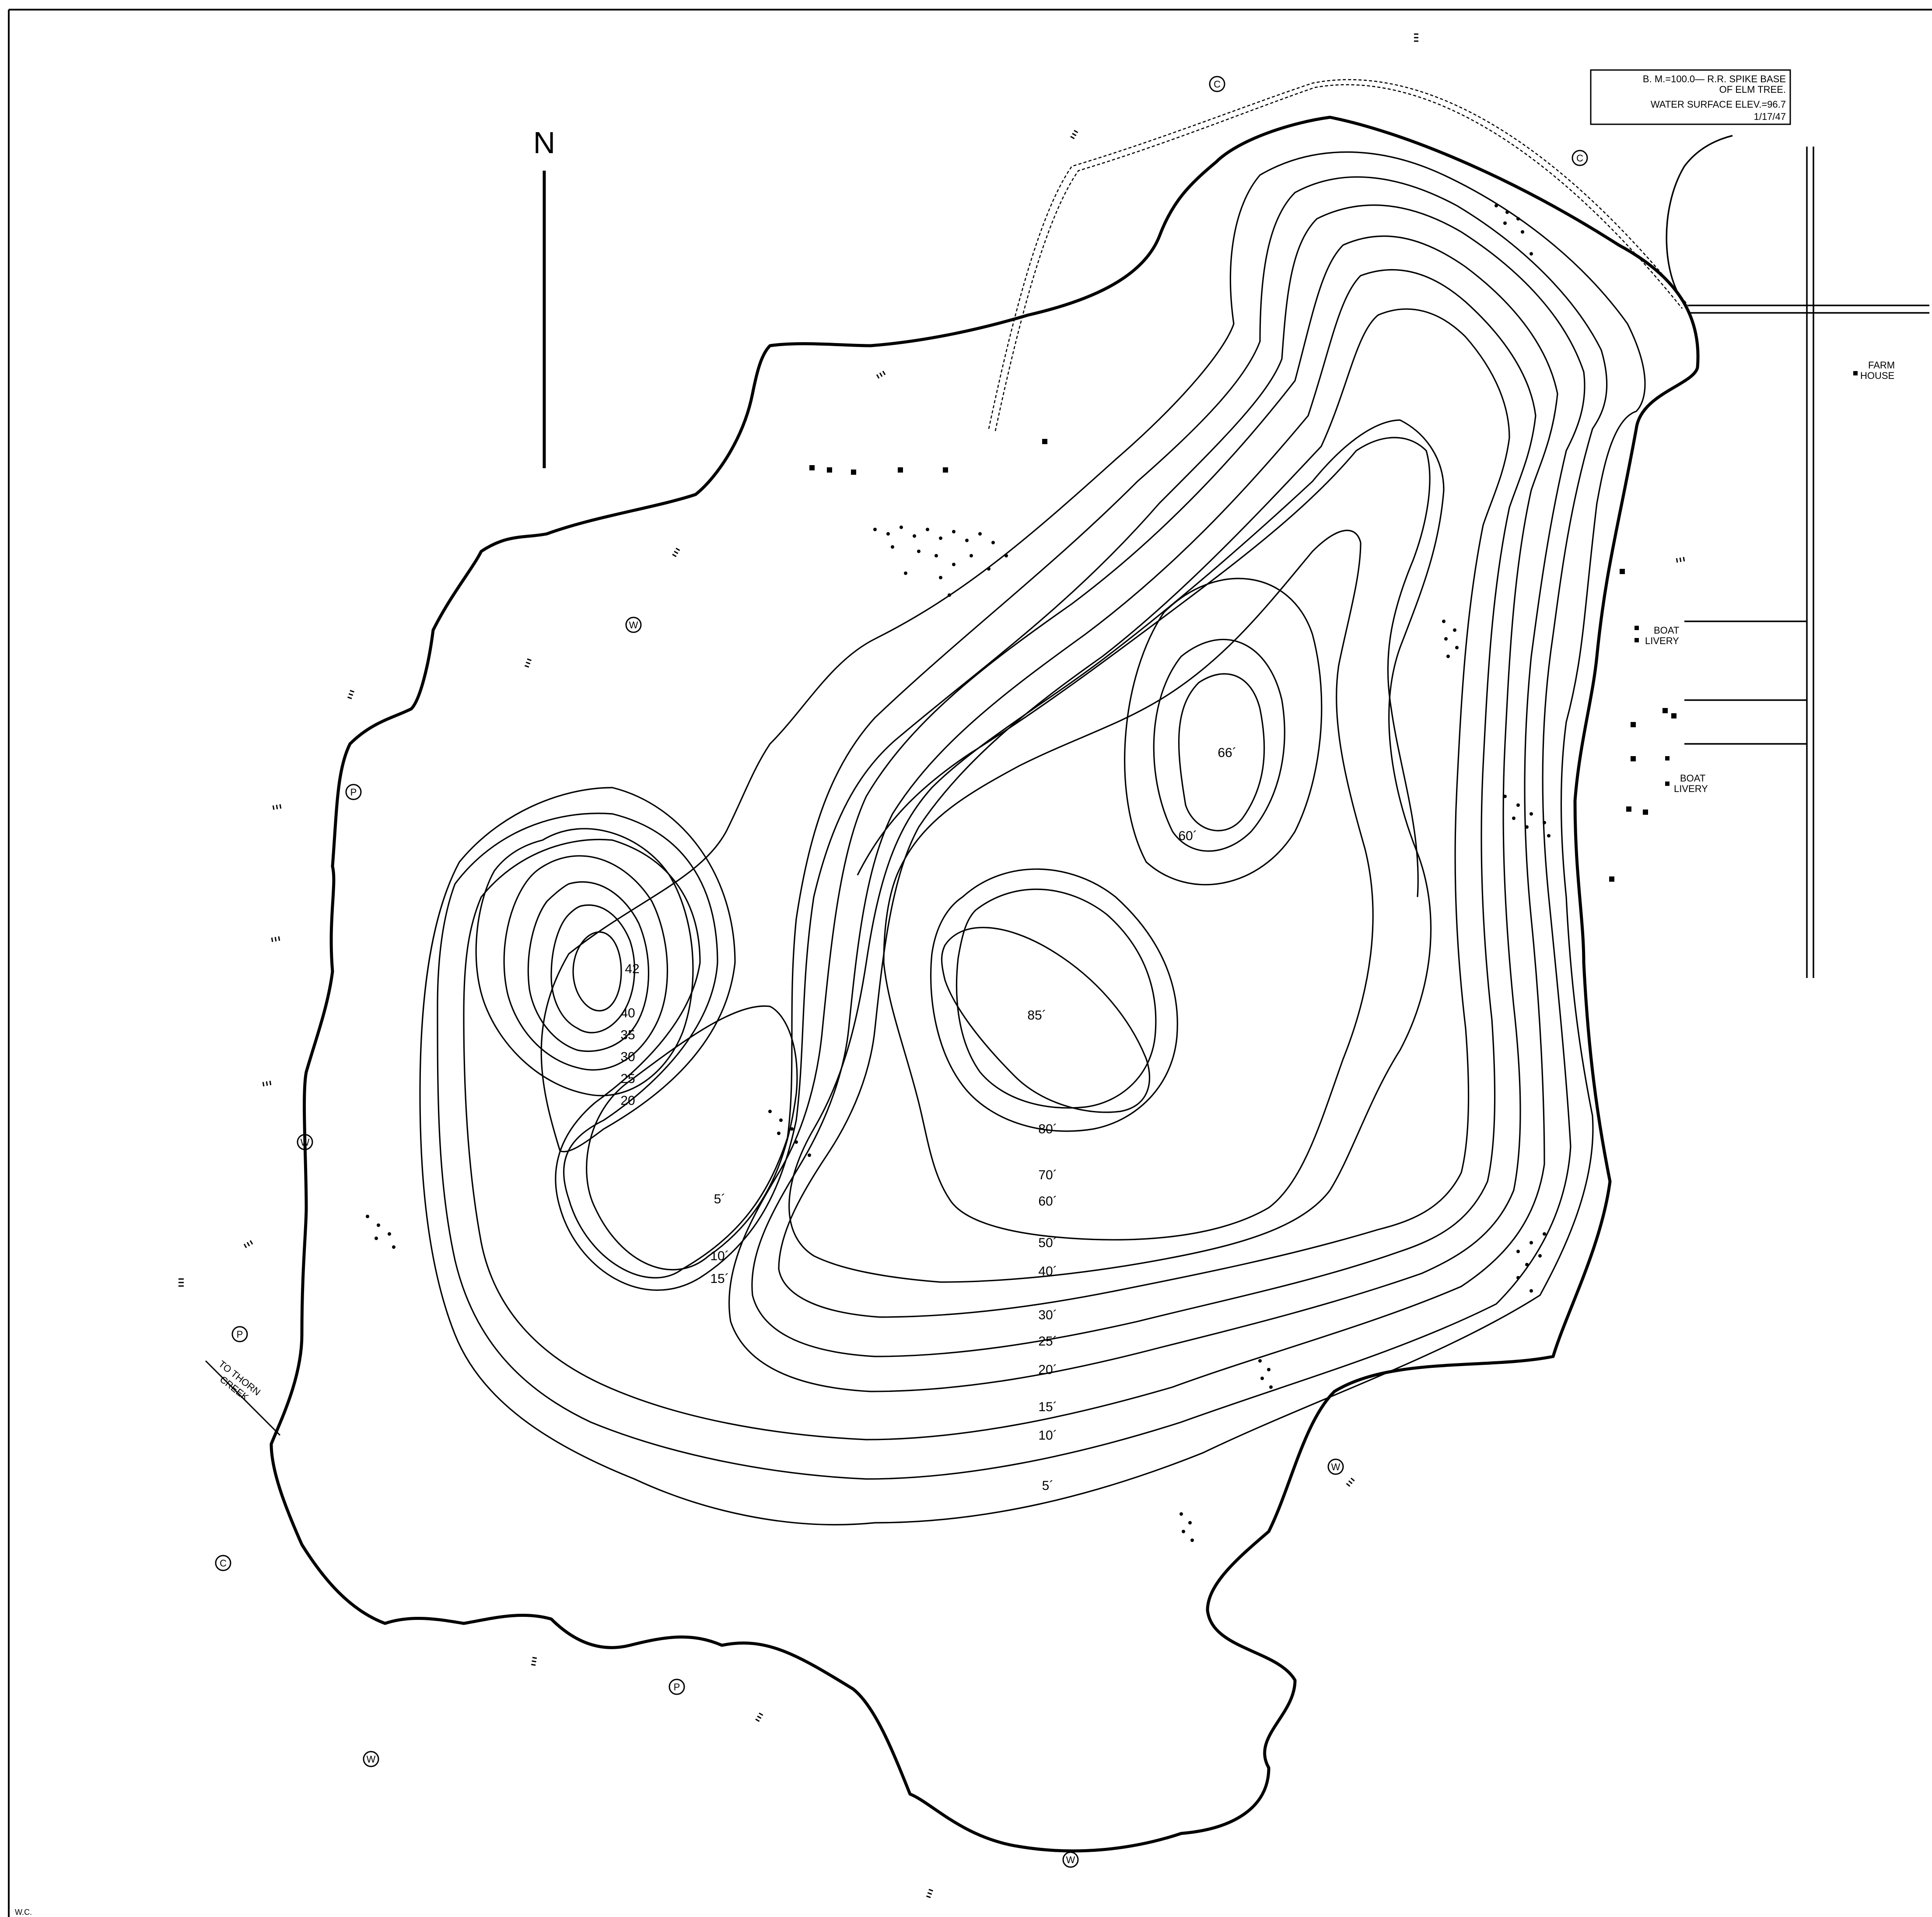  I want to click on depth-label-85: 85´, so click(1036, 1015).